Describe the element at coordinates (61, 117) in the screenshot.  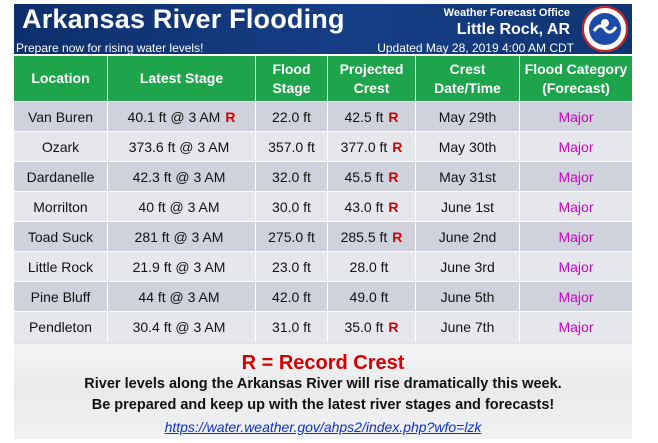
I see `location-cell: Van Buren` at that location.